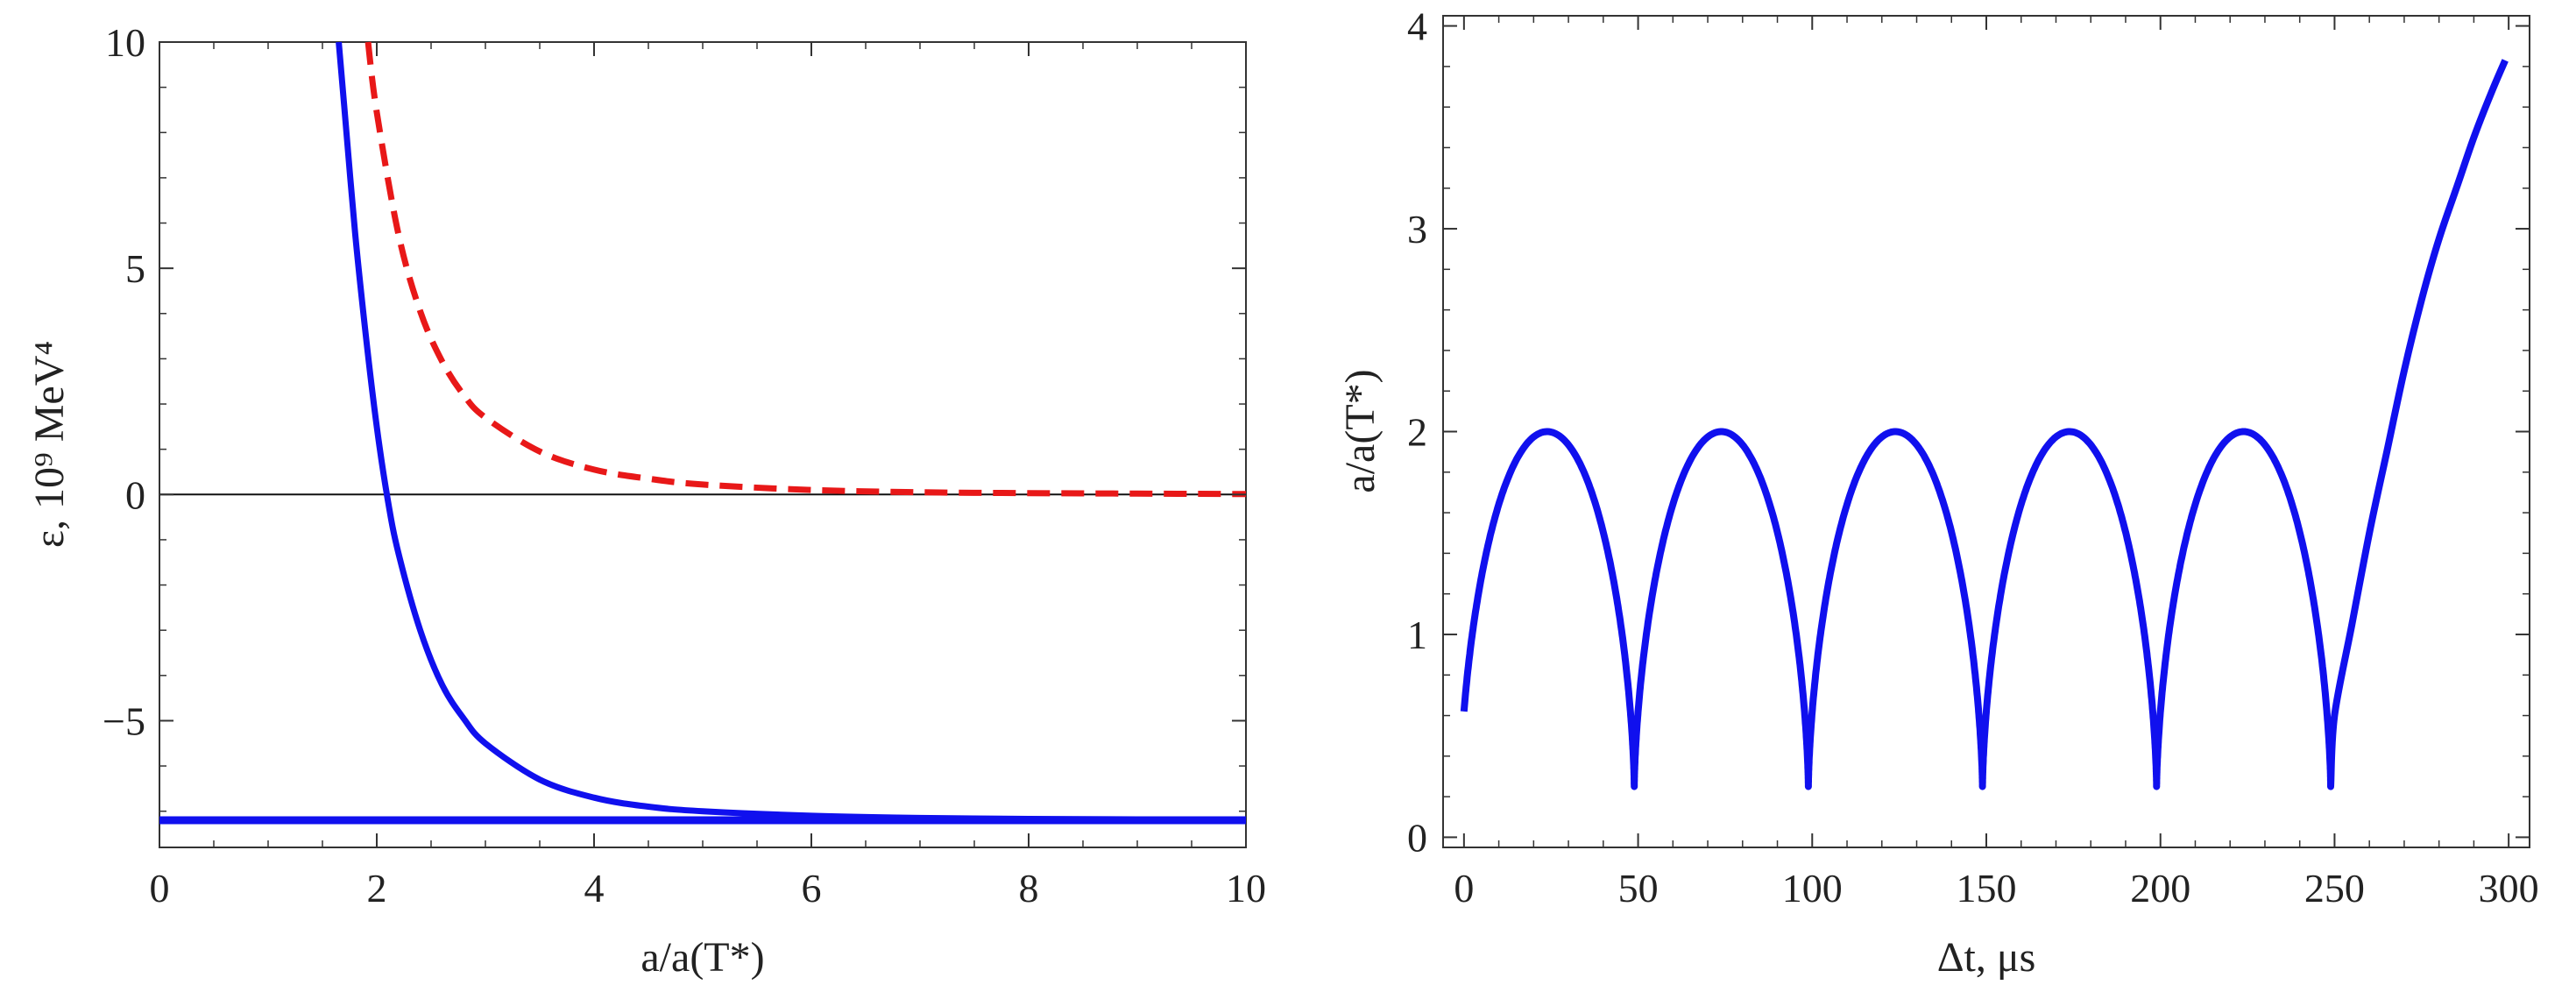 This screenshot has width=2576, height=992. I want to click on left-x-tick-label: 8, so click(1029, 888).